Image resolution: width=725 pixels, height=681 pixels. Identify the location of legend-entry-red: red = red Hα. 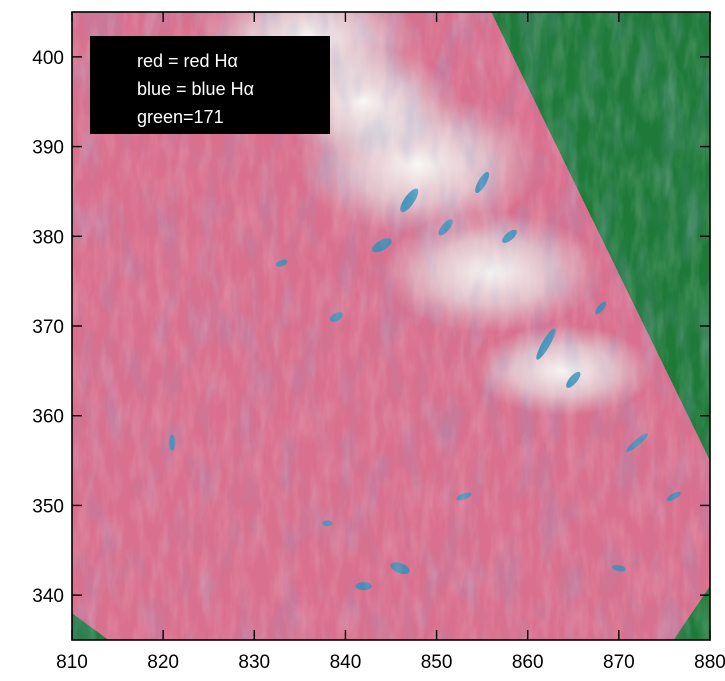
(187, 61).